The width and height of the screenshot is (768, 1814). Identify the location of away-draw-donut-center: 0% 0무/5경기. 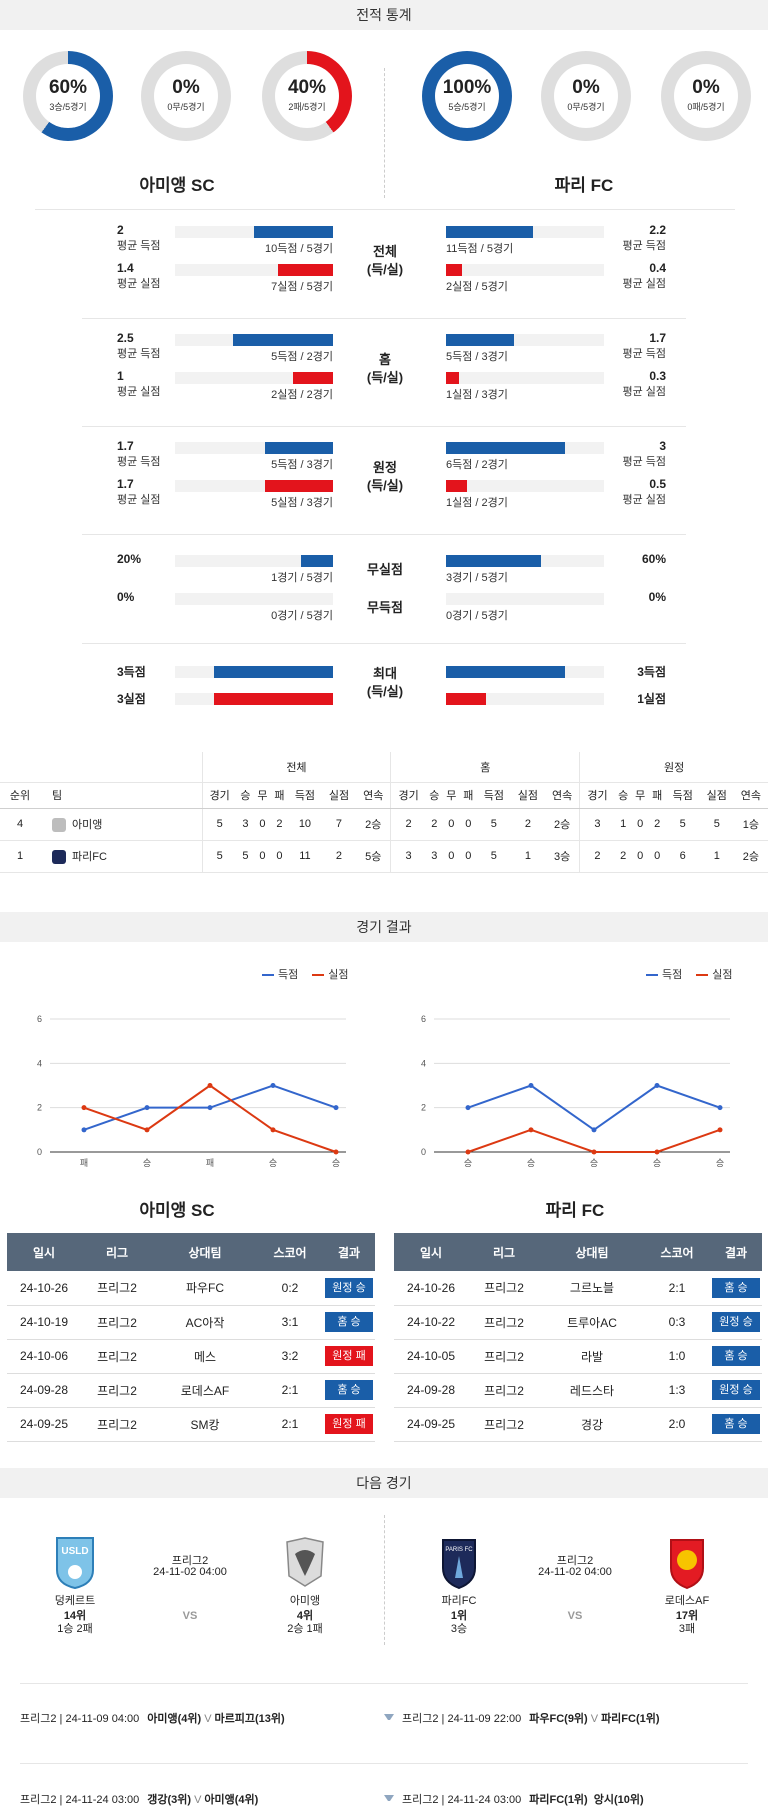
(586, 96).